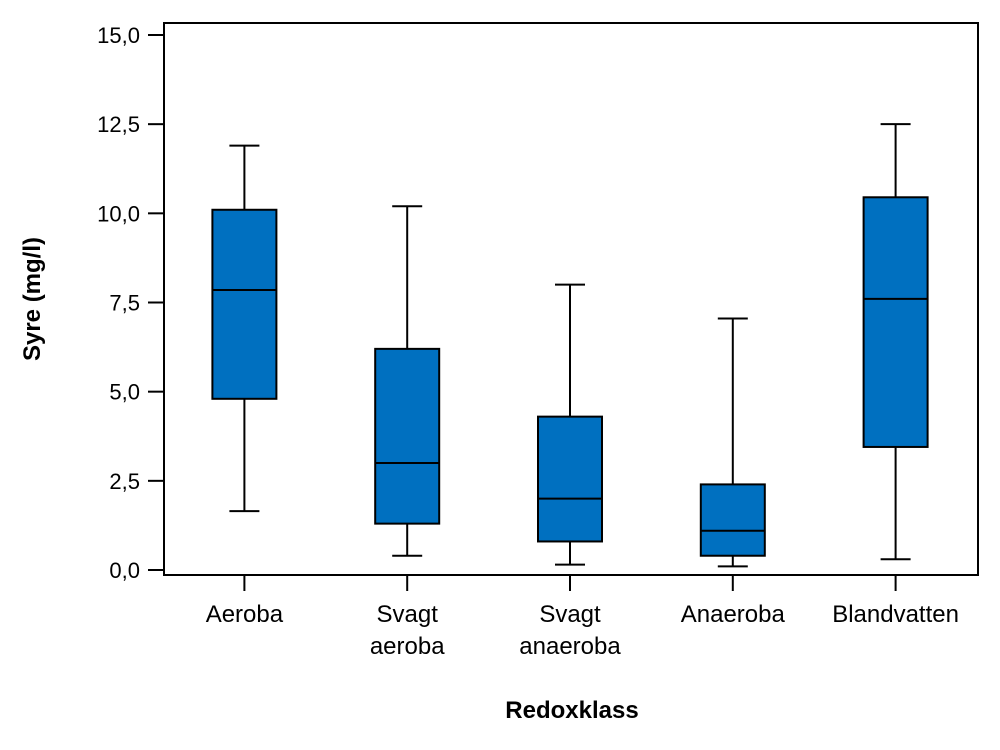 The image size is (1000, 750). I want to click on y-tick-label: 15,0, so click(118, 35).